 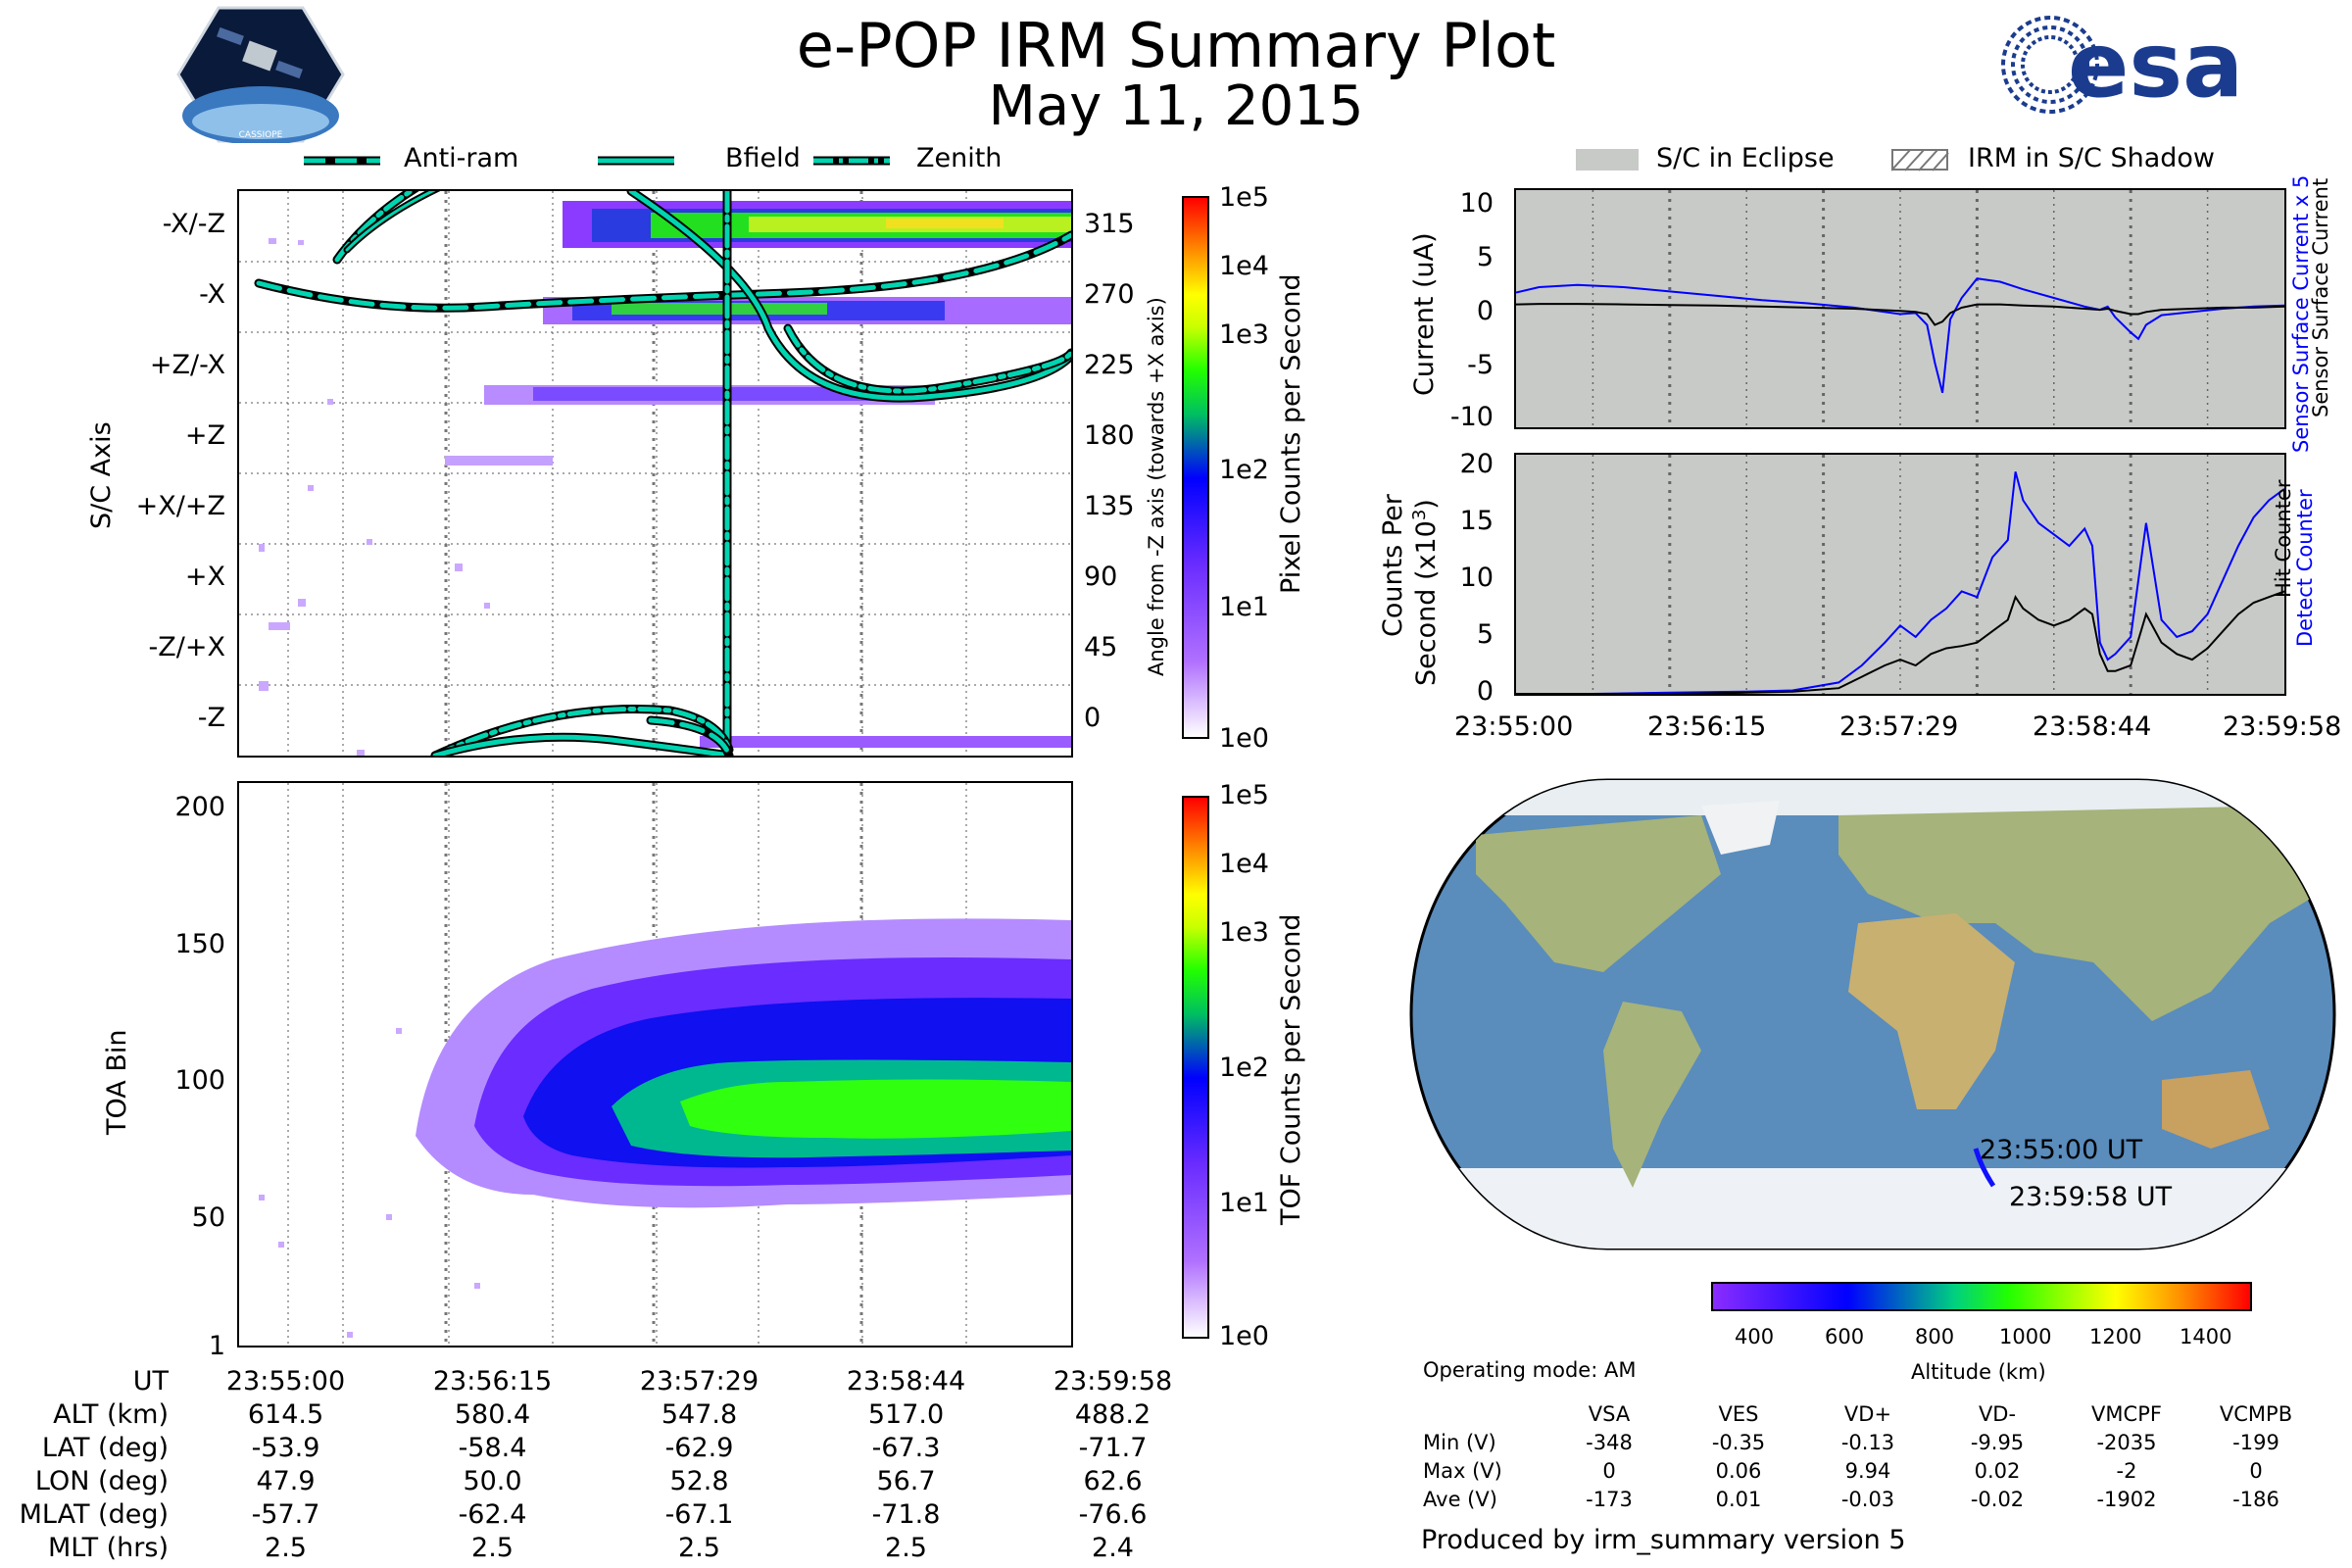 What do you see at coordinates (193, 224) in the screenshot?
I see `axis-cat-0: -X/-Z` at bounding box center [193, 224].